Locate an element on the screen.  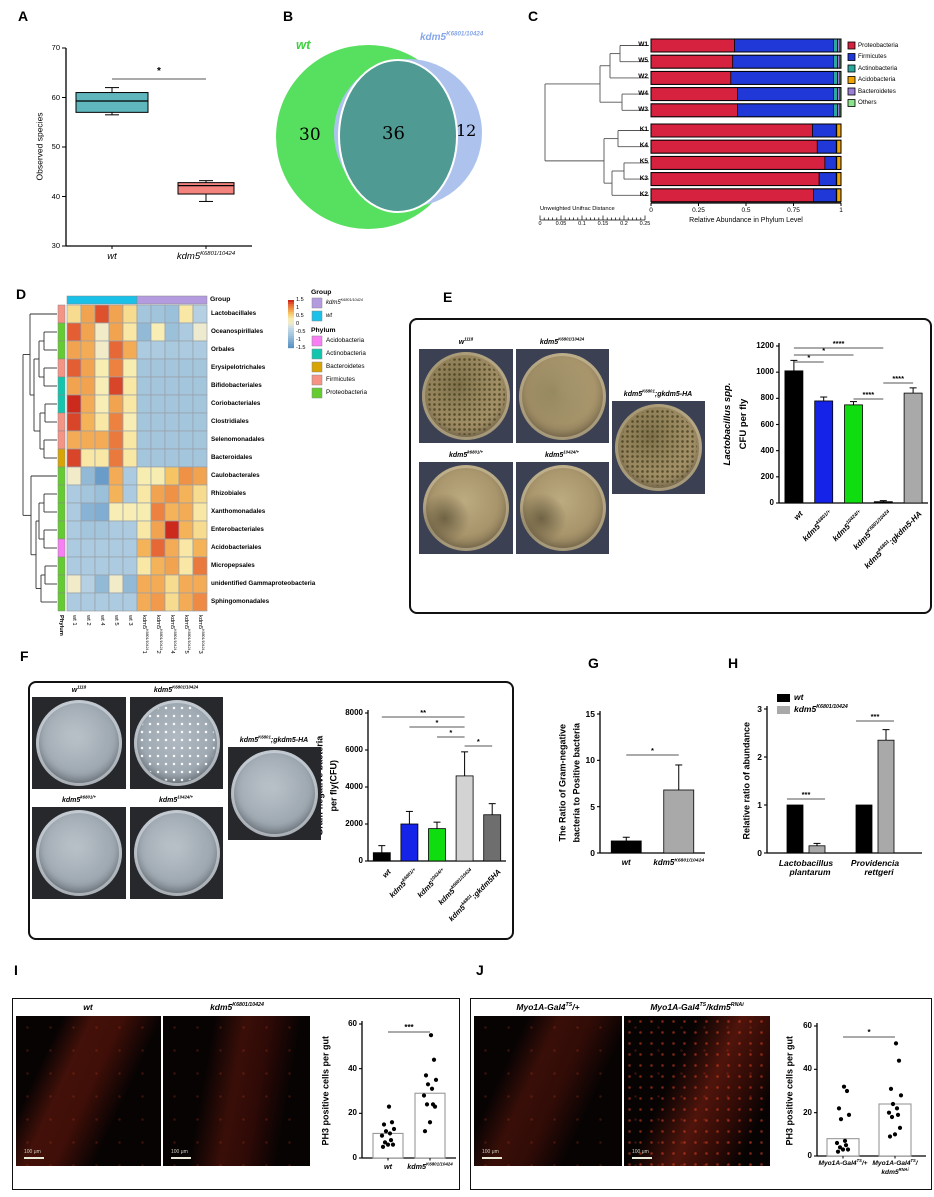
colorbar-tick: 1.5 is located at coordinates (300, 299).